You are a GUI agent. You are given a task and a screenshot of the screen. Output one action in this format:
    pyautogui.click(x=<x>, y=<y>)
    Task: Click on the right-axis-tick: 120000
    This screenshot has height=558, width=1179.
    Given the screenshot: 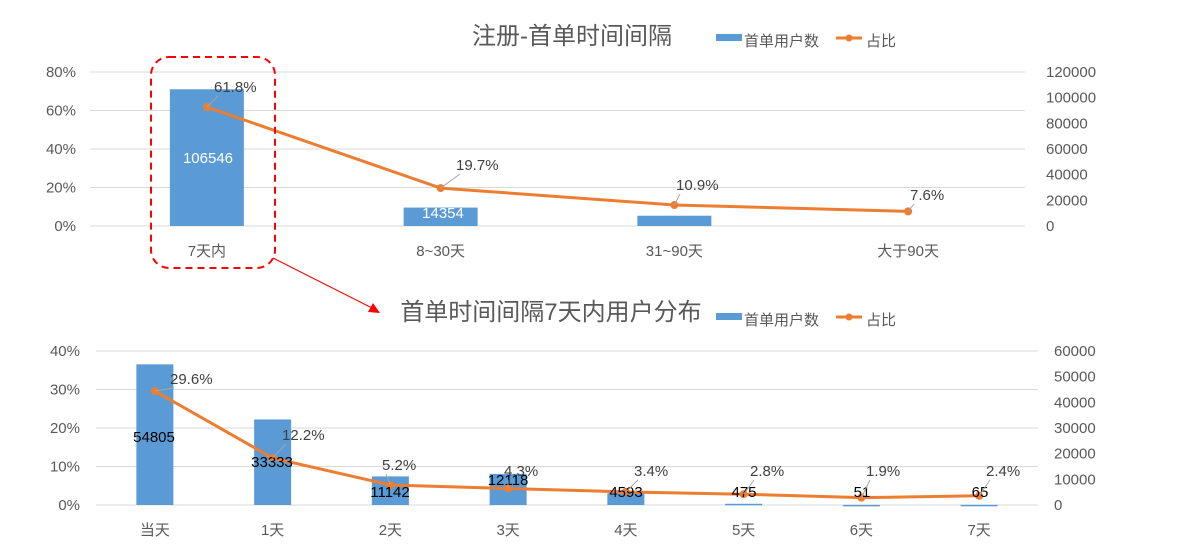 What is the action you would take?
    pyautogui.click(x=1071, y=72)
    